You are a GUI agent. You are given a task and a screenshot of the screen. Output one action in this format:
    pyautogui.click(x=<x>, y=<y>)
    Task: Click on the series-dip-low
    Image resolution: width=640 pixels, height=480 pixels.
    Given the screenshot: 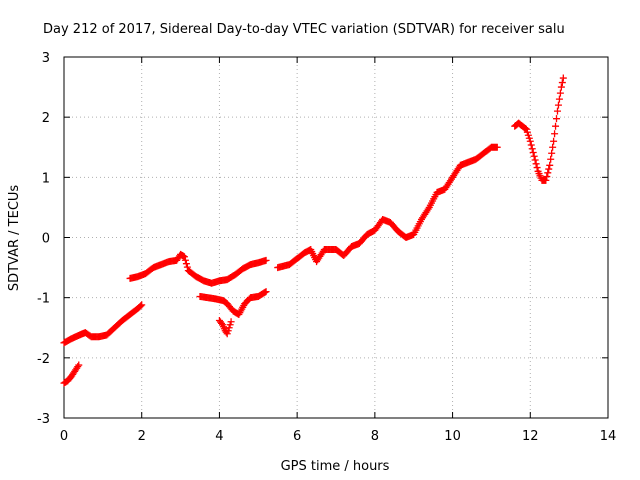 What is the action you would take?
    pyautogui.click(x=225, y=327)
    